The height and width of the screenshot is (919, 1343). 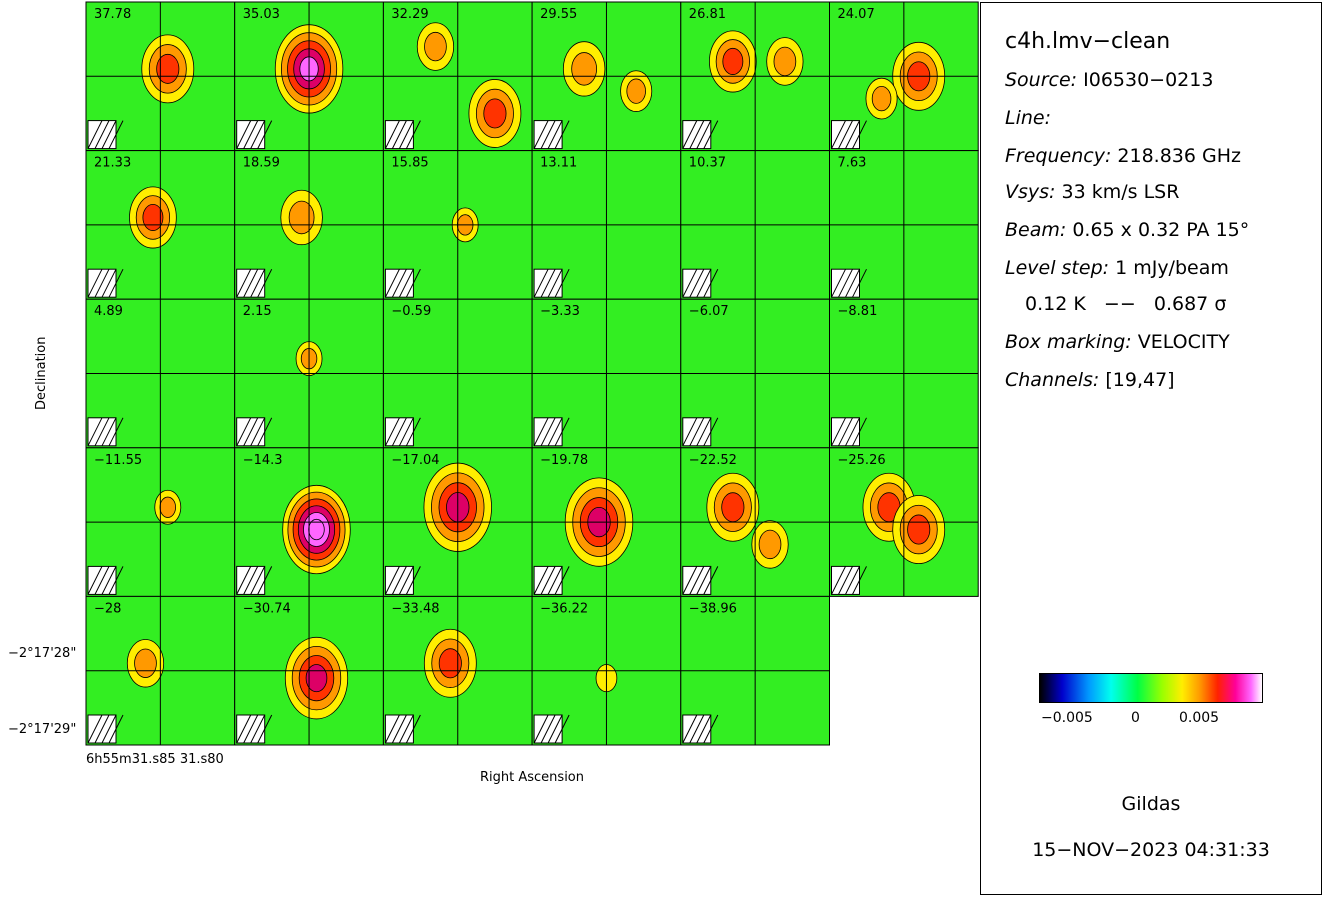 What do you see at coordinates (709, 311) in the screenshot?
I see `velocity-label: −6.07` at bounding box center [709, 311].